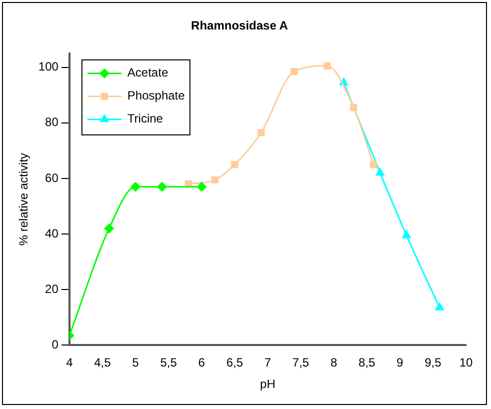 The image size is (491, 409). I want to click on chart-title: Rhamnosidase A, so click(239, 25).